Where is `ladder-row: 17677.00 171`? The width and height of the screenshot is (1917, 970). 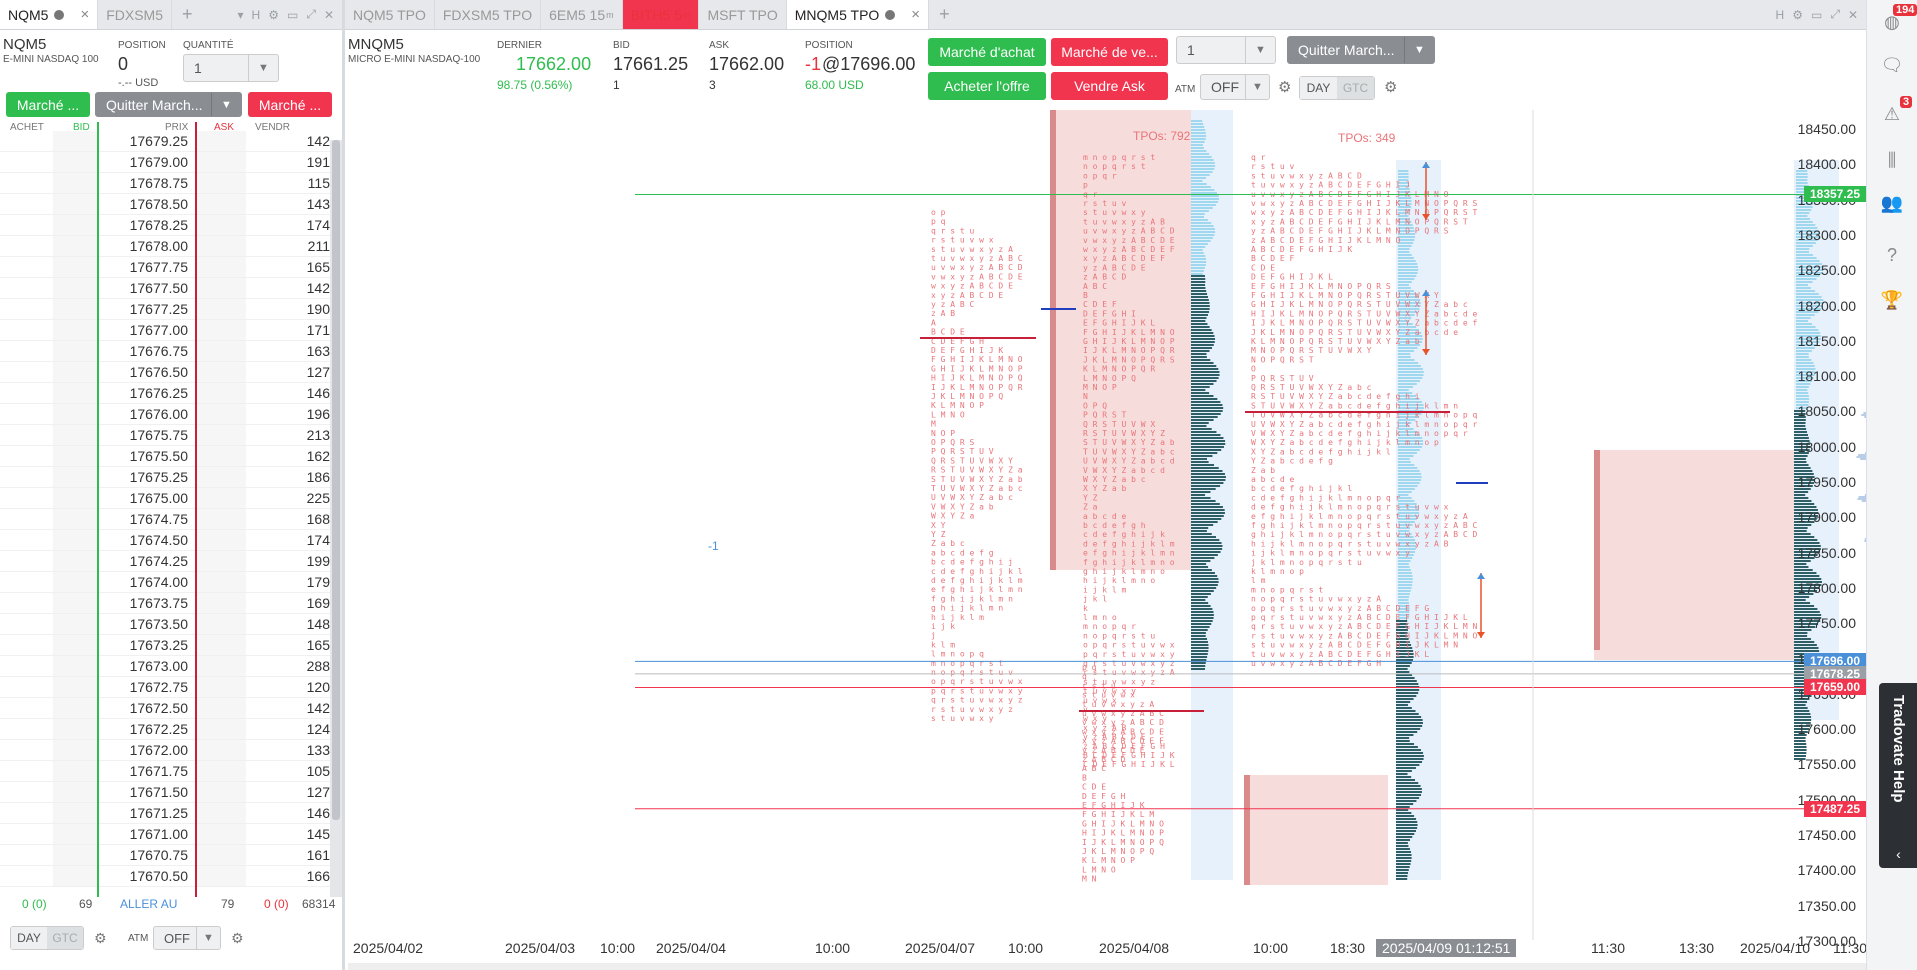
ladder-row: 17677.00 171 is located at coordinates (171, 330).